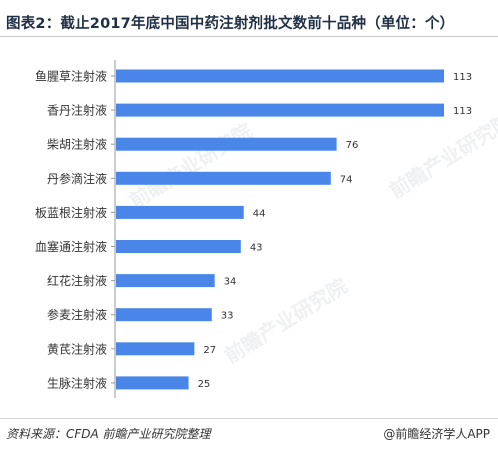 The height and width of the screenshot is (449, 498). I want to click on data-label: 76, so click(352, 145).